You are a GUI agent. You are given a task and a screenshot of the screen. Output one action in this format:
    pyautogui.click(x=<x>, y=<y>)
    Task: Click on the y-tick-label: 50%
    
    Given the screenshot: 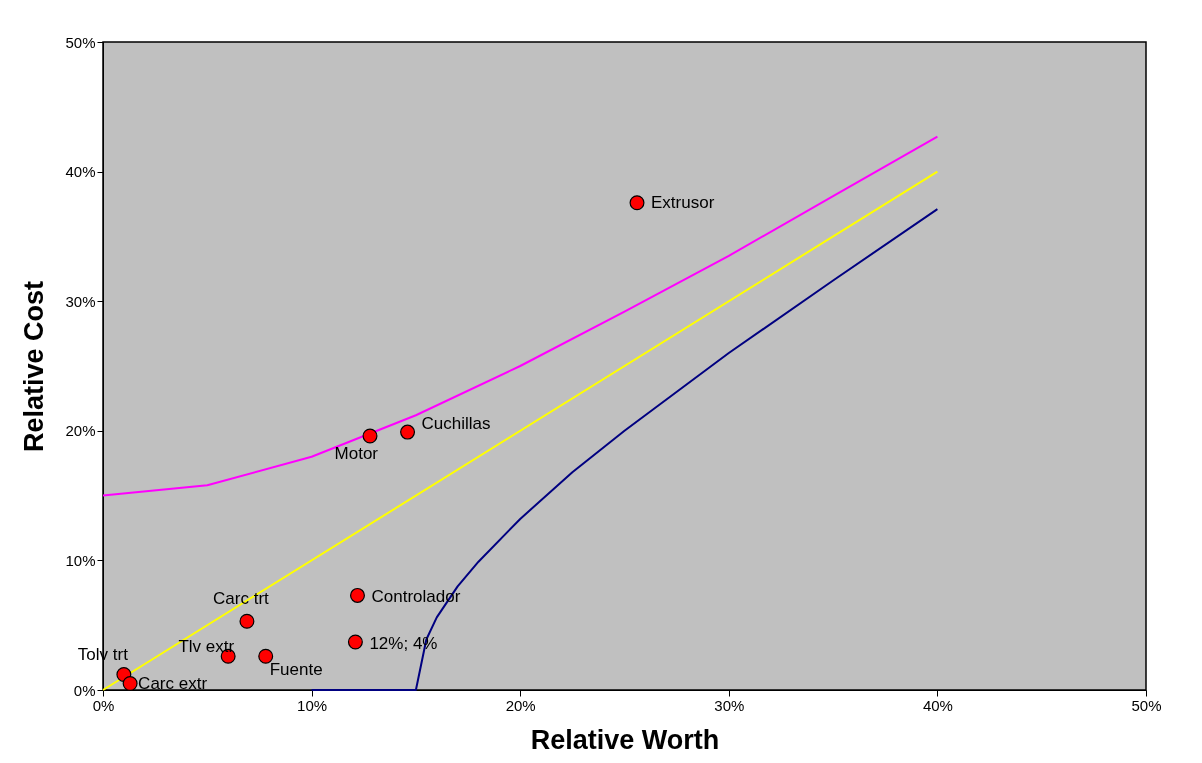 What is the action you would take?
    pyautogui.click(x=80, y=42)
    